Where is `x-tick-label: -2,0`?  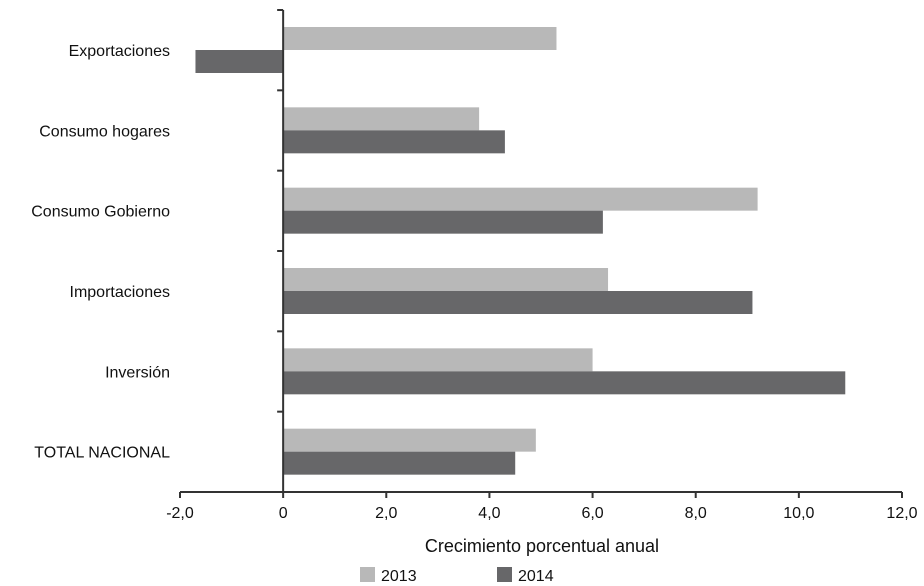 x-tick-label: -2,0 is located at coordinates (180, 513).